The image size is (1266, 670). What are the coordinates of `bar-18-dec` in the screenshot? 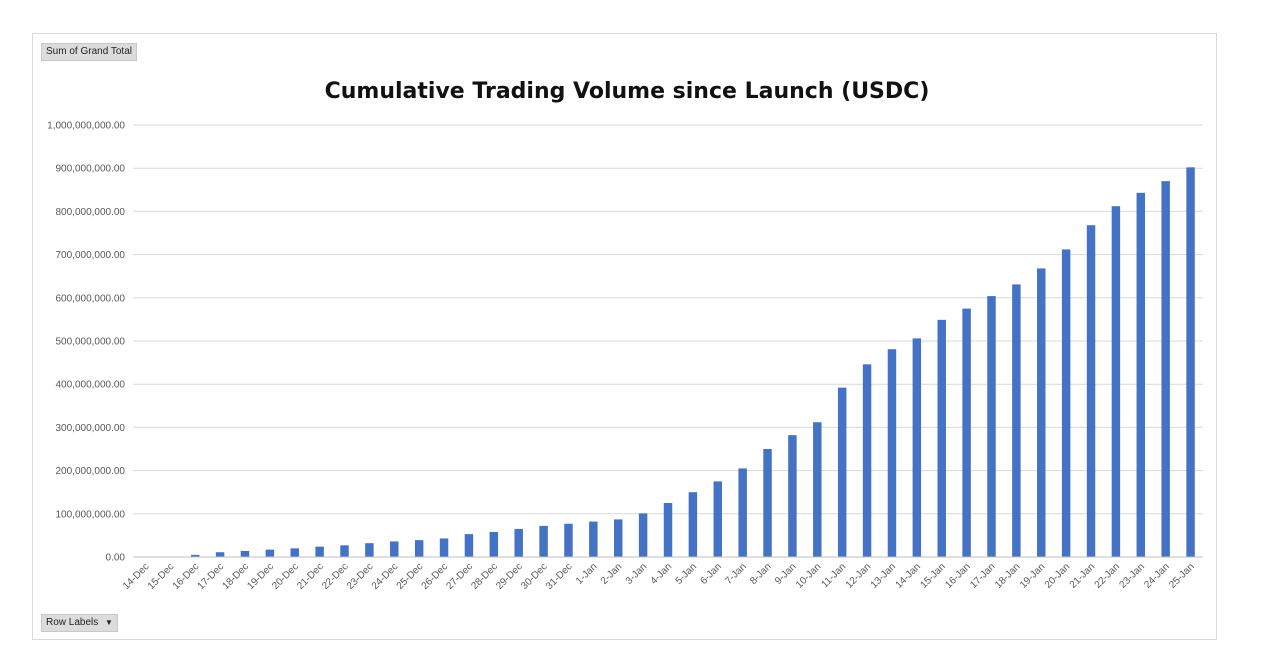 It's located at (245, 553).